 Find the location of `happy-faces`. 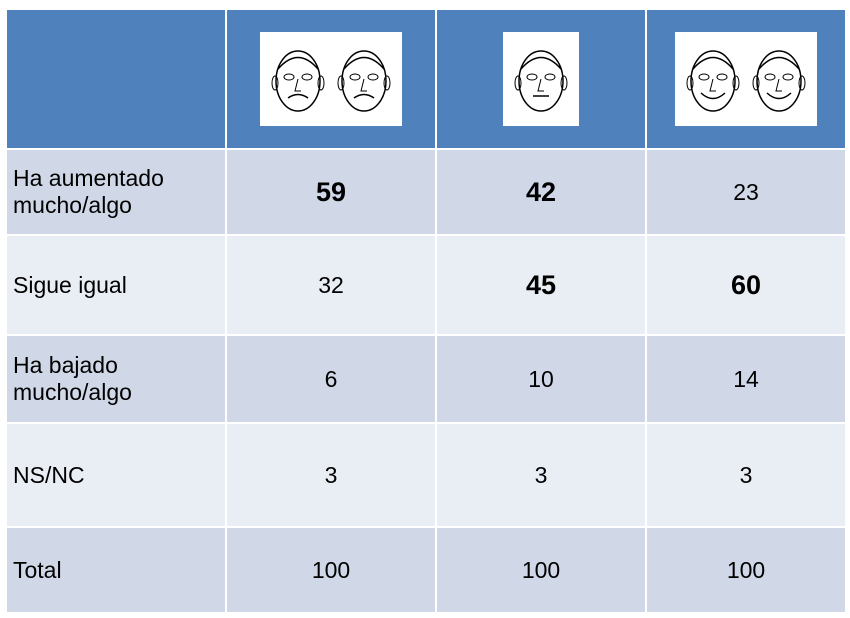

happy-faces is located at coordinates (746, 79).